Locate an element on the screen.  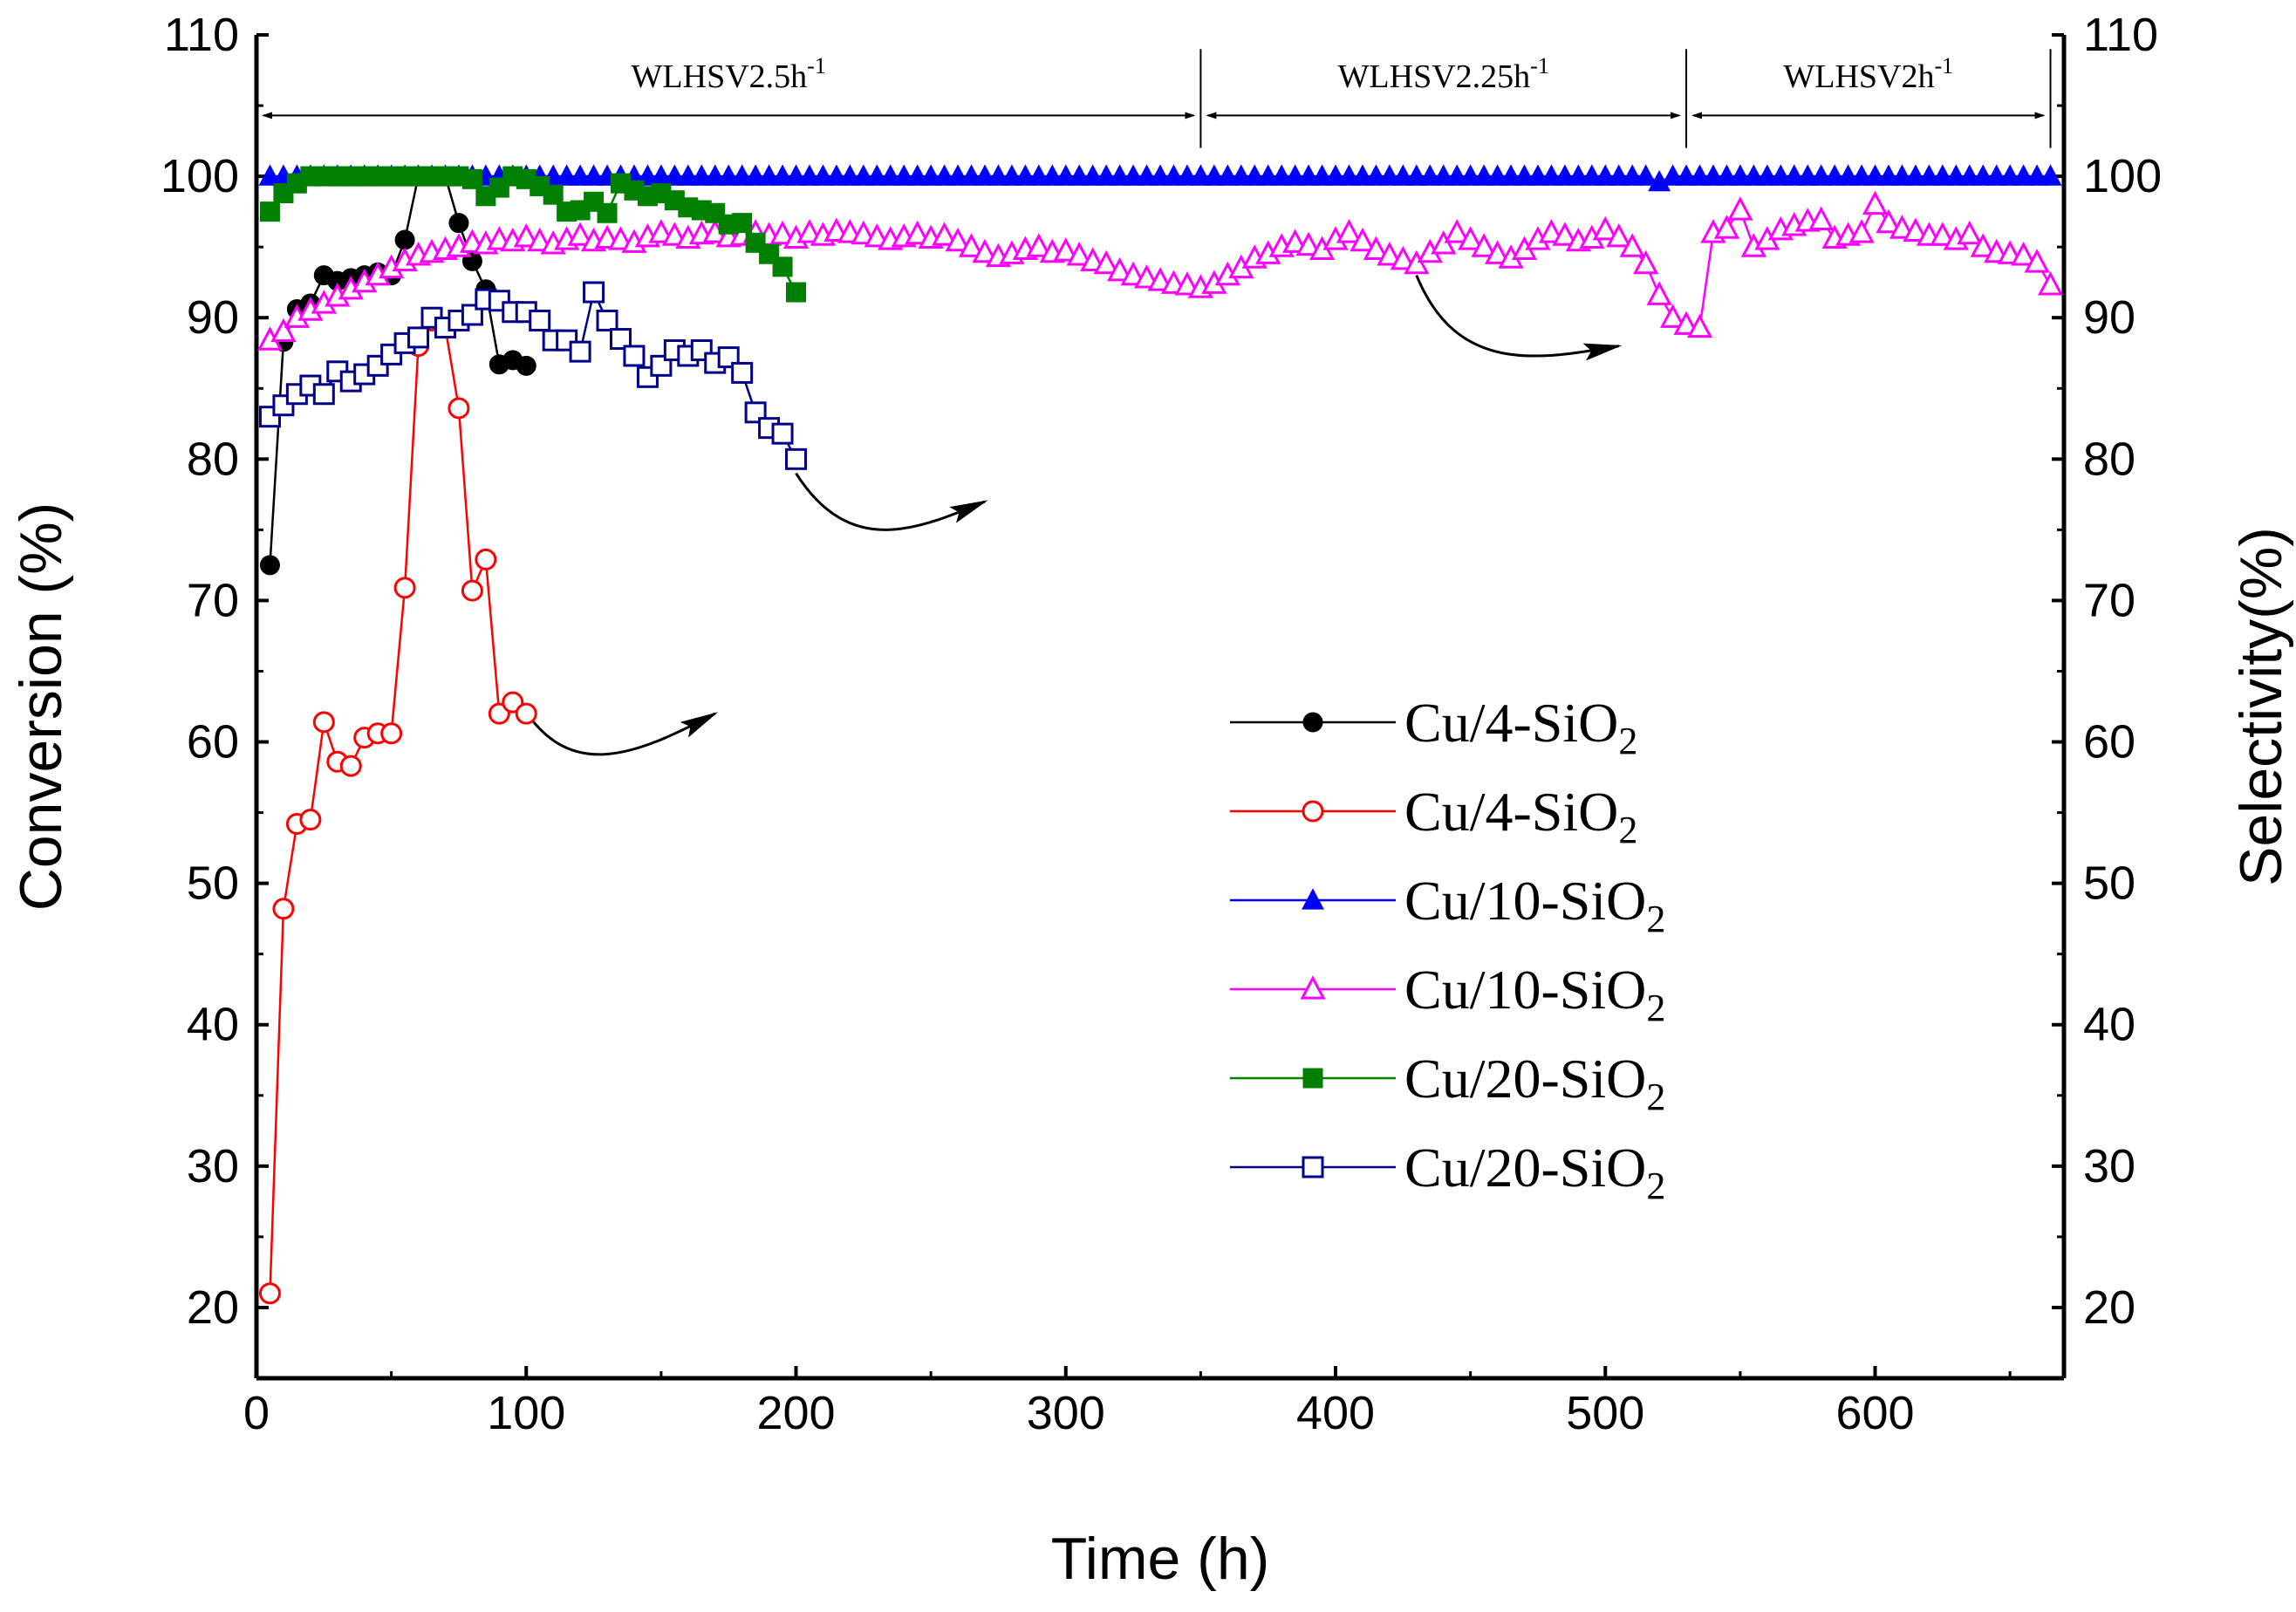
curved-arrow is located at coordinates (891, 501).